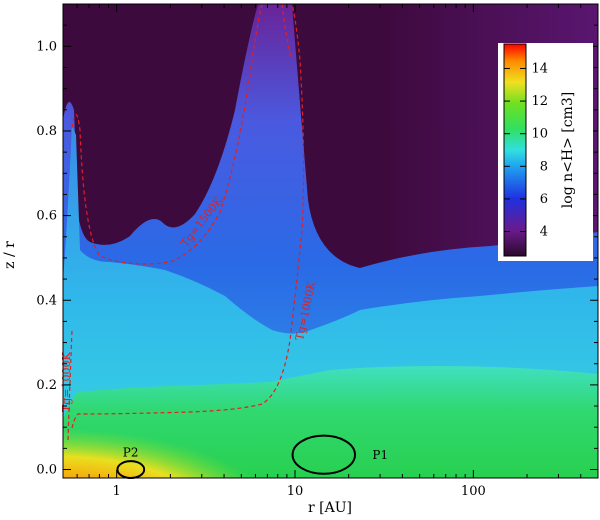  Describe the element at coordinates (10, 255) in the screenshot. I see `y-axis-label: z / r` at that location.